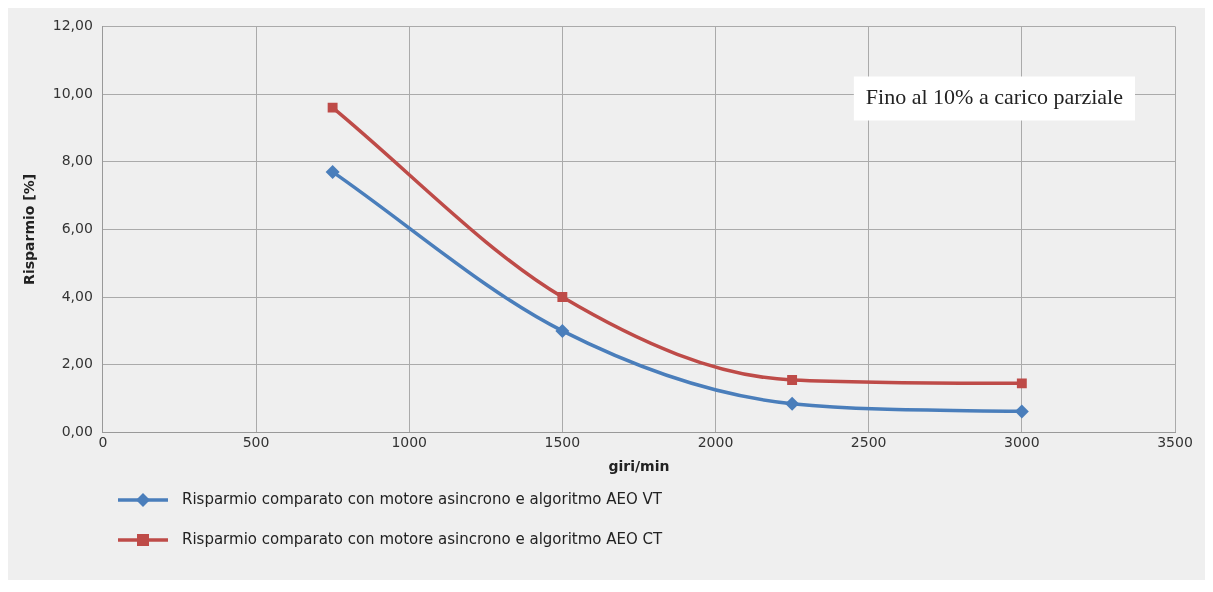  What do you see at coordinates (72, 92) in the screenshot?
I see `y-tick-label: 10,00` at bounding box center [72, 92].